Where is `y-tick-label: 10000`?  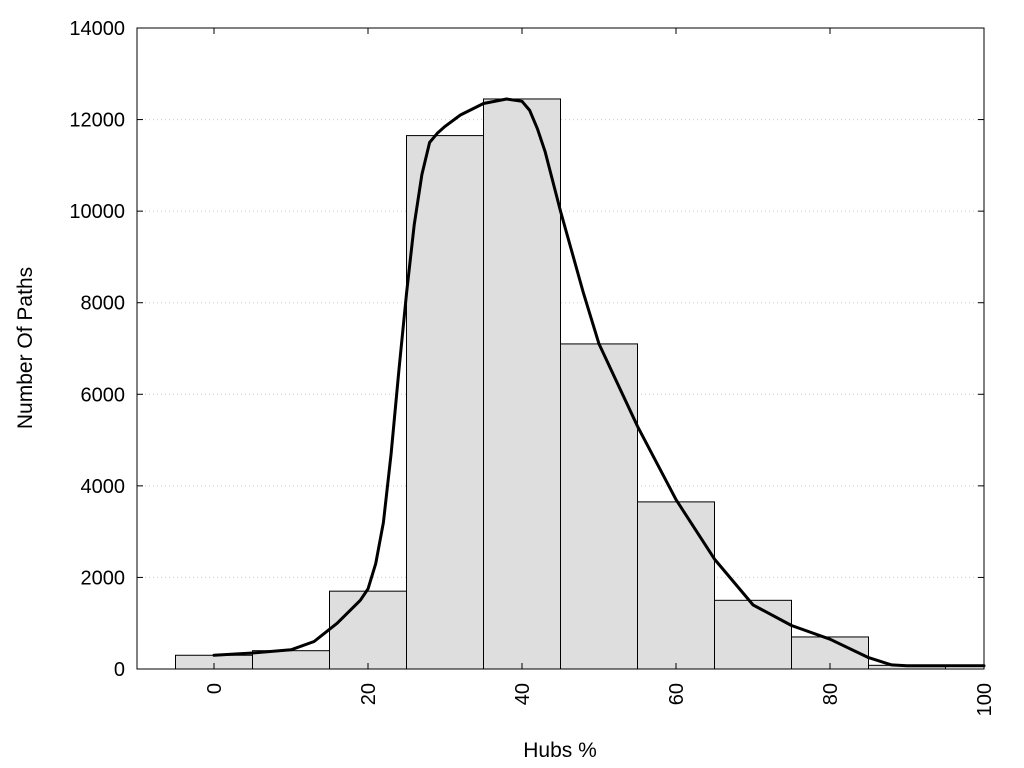
y-tick-label: 10000 is located at coordinates (97, 212).